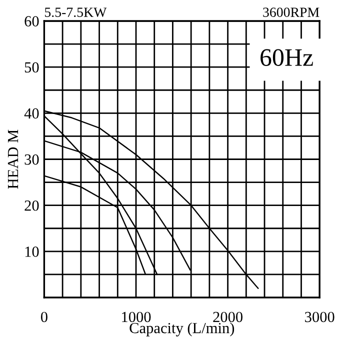  Describe the element at coordinates (182, 329) in the screenshot. I see `x-axis-title: Capacity (L/min)` at that location.